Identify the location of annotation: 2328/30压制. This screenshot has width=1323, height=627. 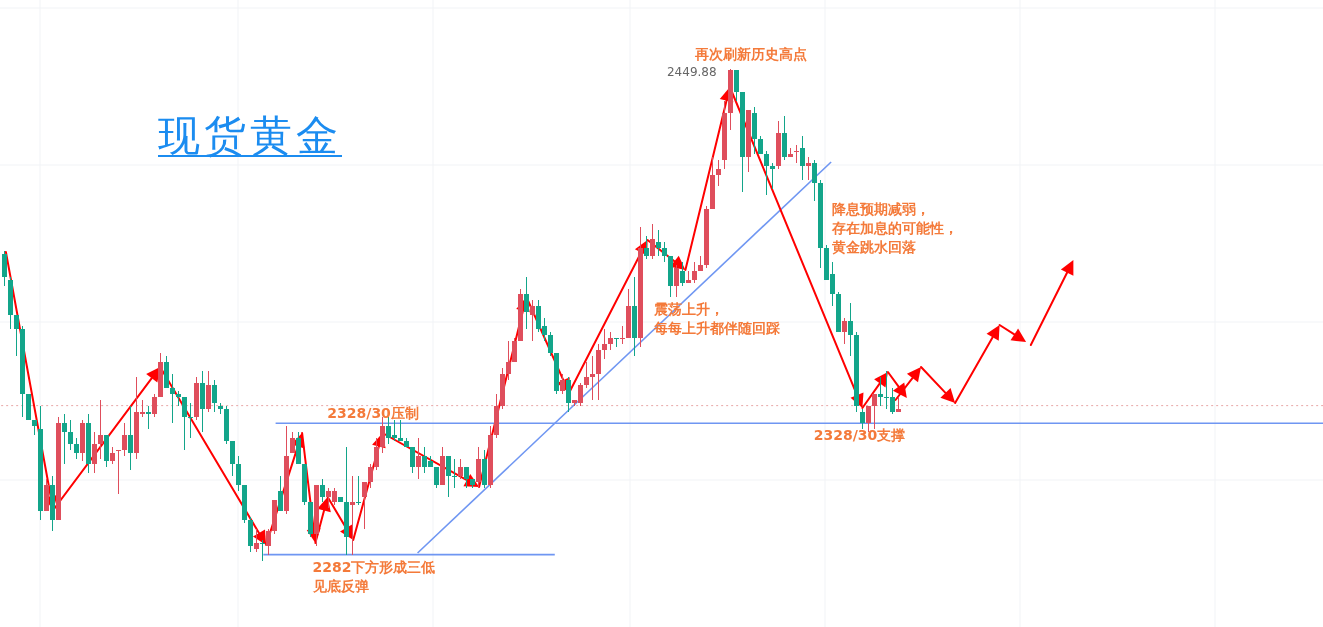
(373, 413).